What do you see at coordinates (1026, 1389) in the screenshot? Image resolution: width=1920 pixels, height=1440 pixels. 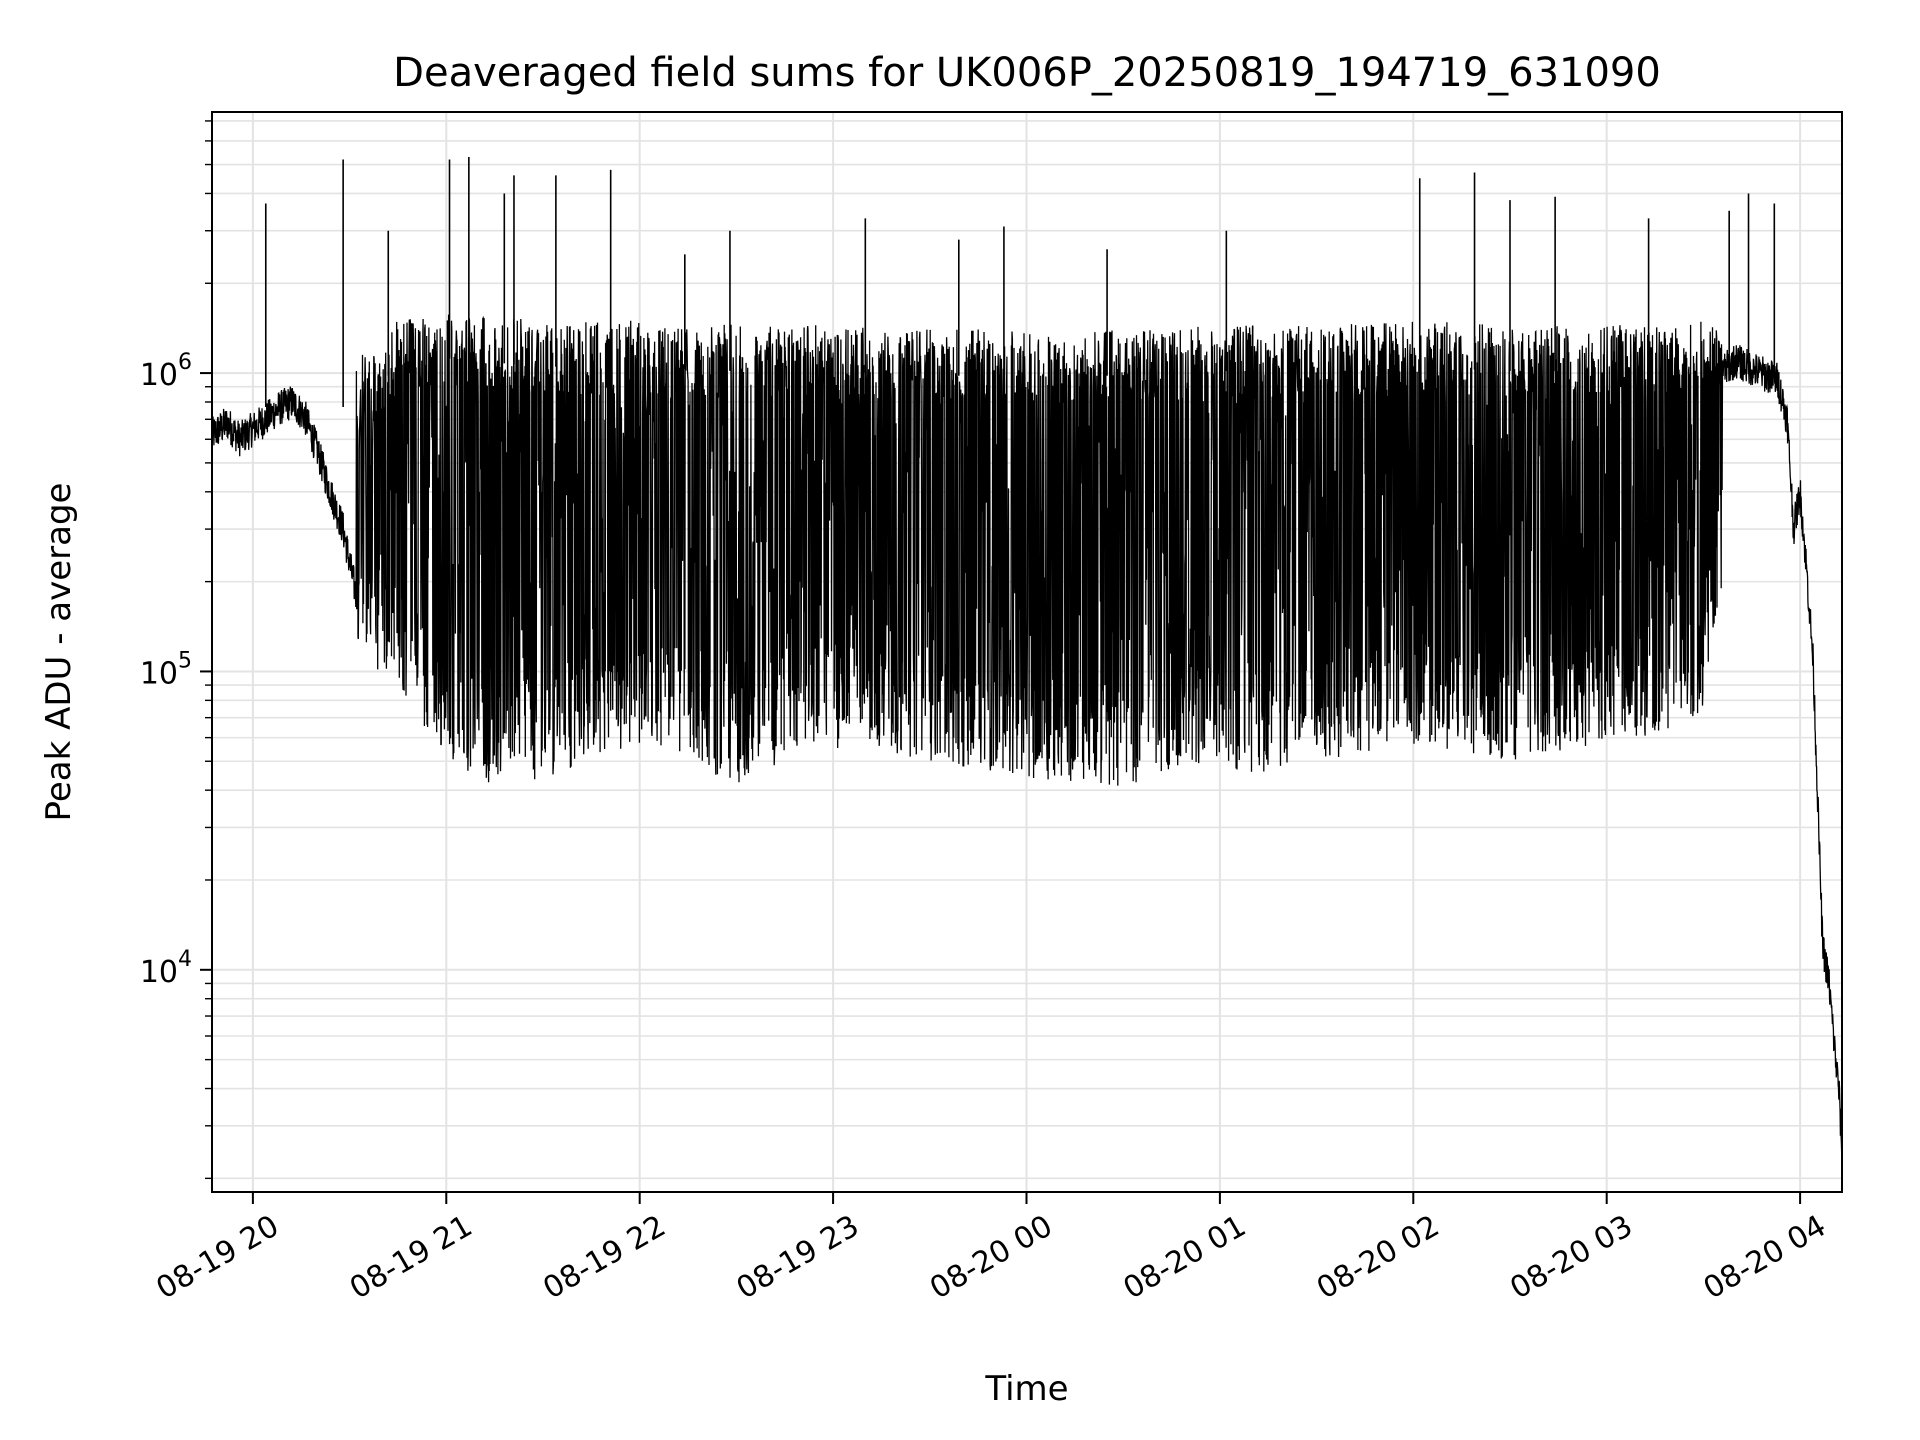 I see `x-axis-title: Time` at bounding box center [1026, 1389].